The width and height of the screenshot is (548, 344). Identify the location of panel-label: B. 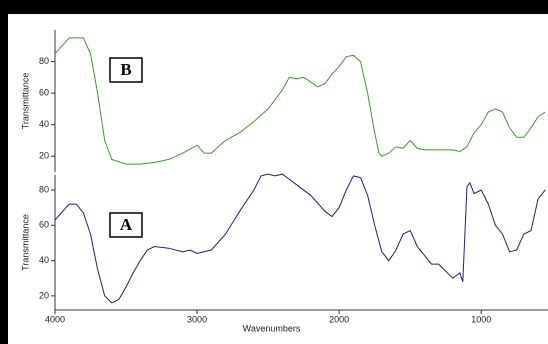
(125, 69).